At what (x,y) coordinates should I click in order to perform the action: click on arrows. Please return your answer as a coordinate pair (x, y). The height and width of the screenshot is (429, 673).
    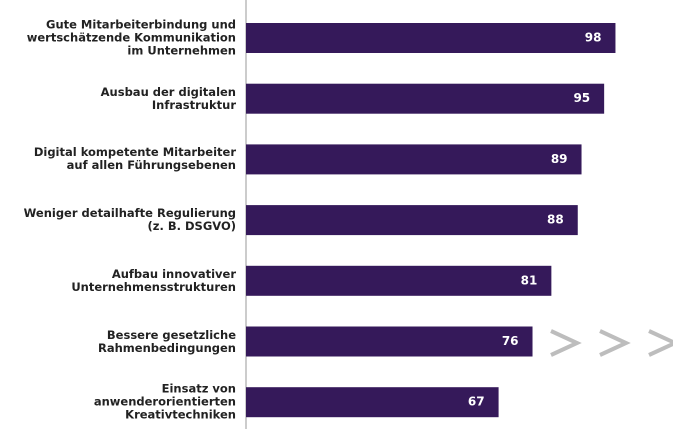
    Looking at the image, I should click on (611, 343).